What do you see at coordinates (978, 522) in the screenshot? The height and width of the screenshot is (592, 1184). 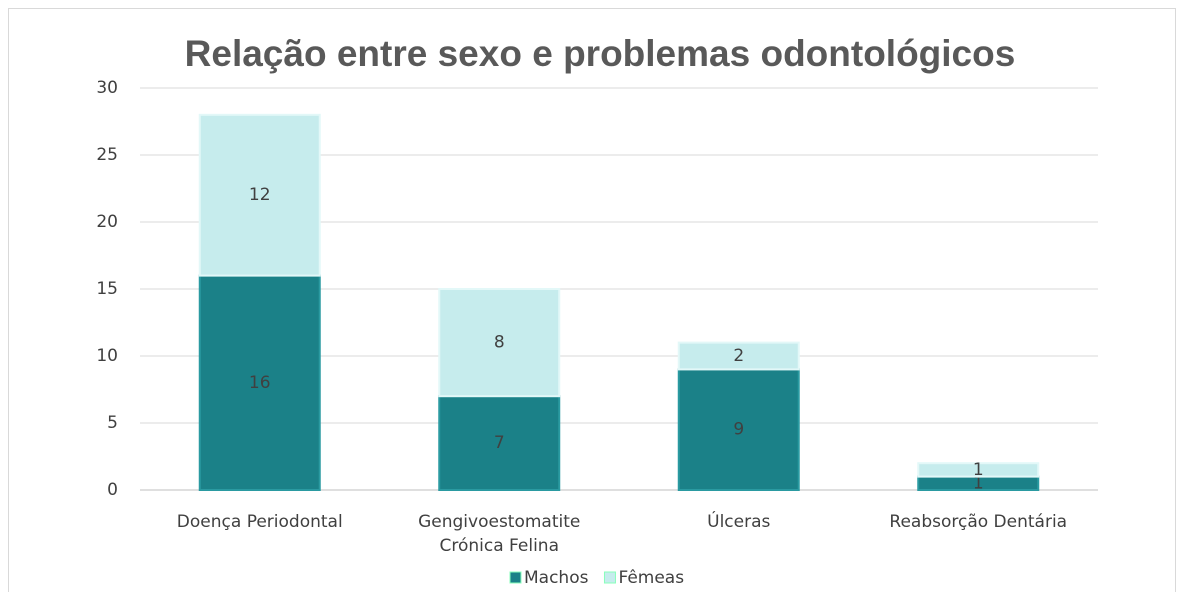 I see `x-tick-label: Reabsorção Dentária` at bounding box center [978, 522].